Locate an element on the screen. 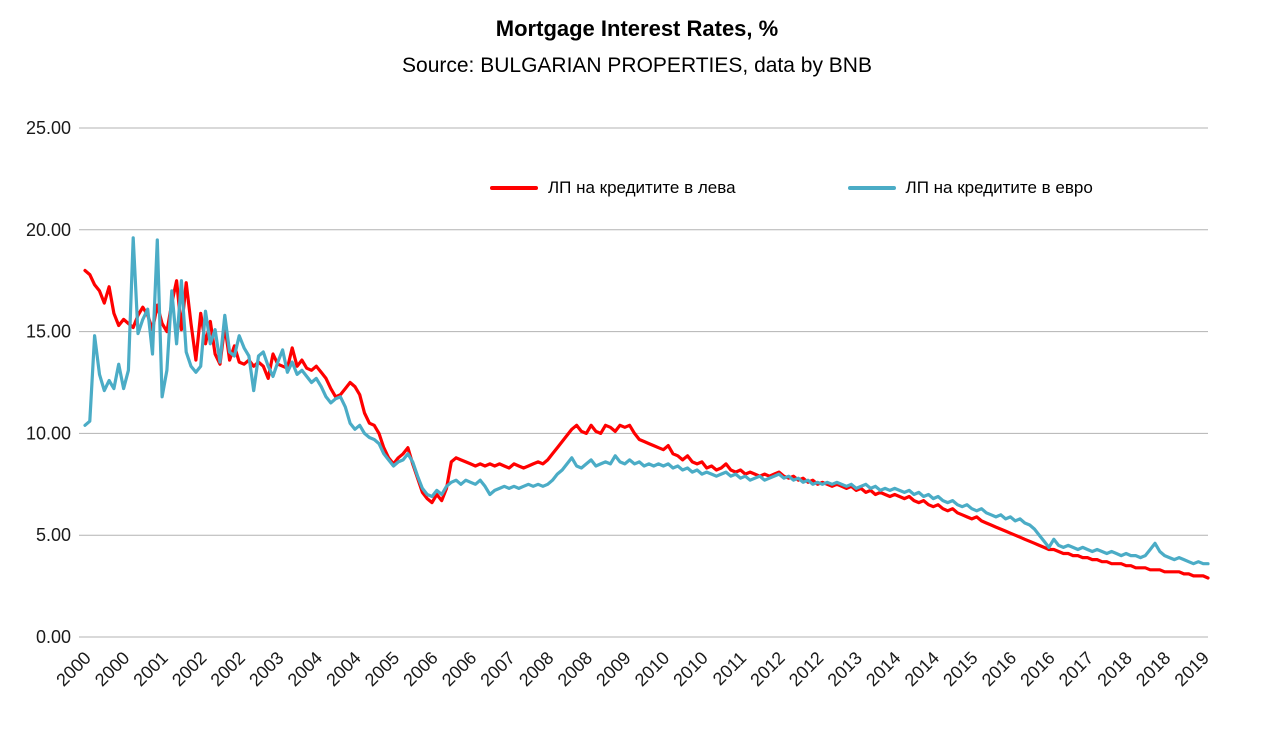  x-axis-label: 2015 is located at coordinates (960, 669).